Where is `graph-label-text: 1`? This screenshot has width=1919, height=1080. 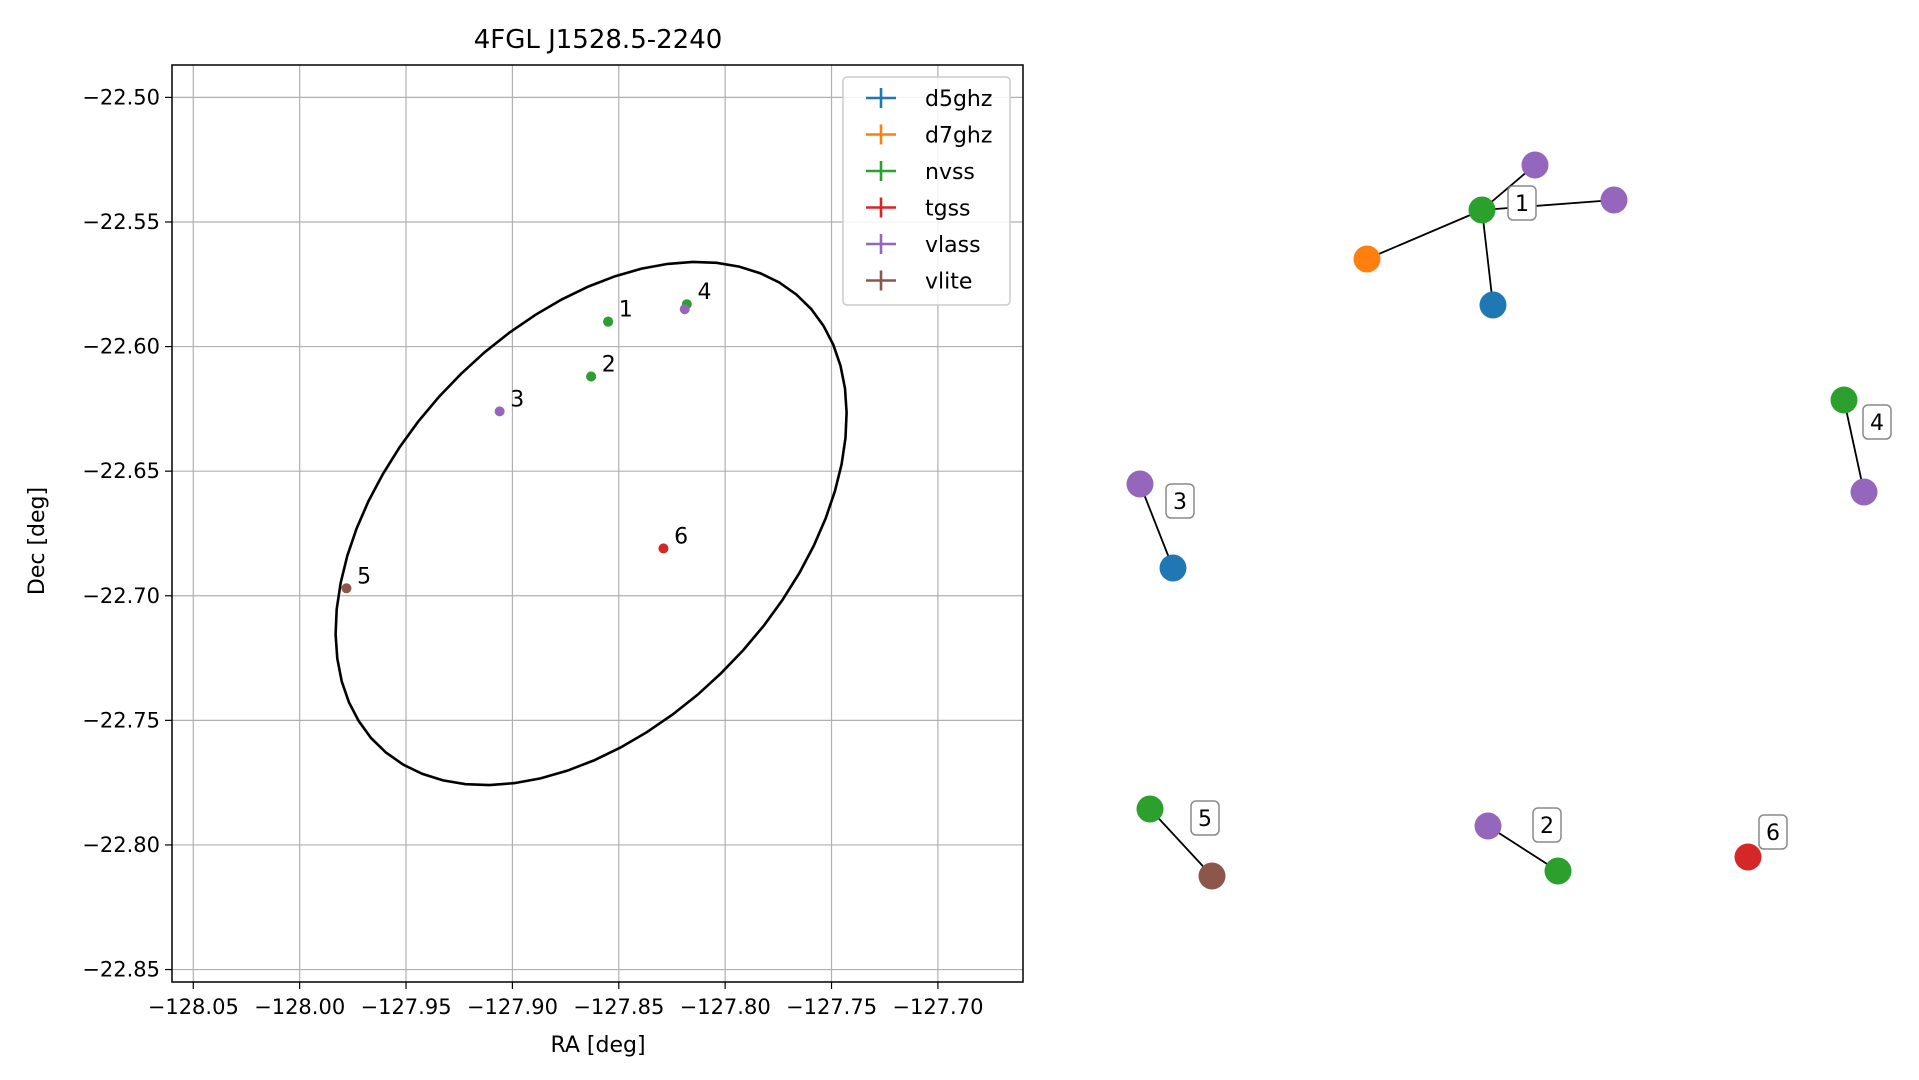
graph-label-text: 1 is located at coordinates (1522, 204).